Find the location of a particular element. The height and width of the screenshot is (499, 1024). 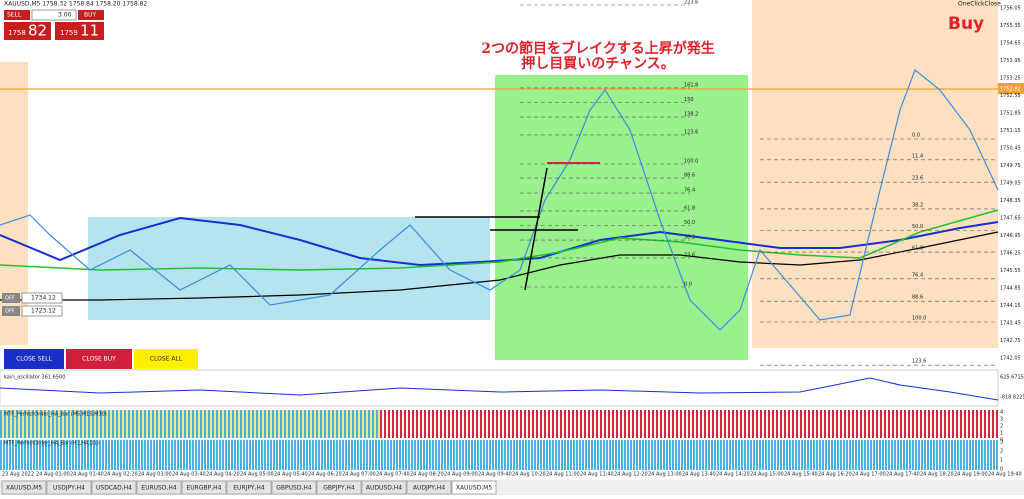

tab-label: EURJPY,H4 is located at coordinates (249, 488).